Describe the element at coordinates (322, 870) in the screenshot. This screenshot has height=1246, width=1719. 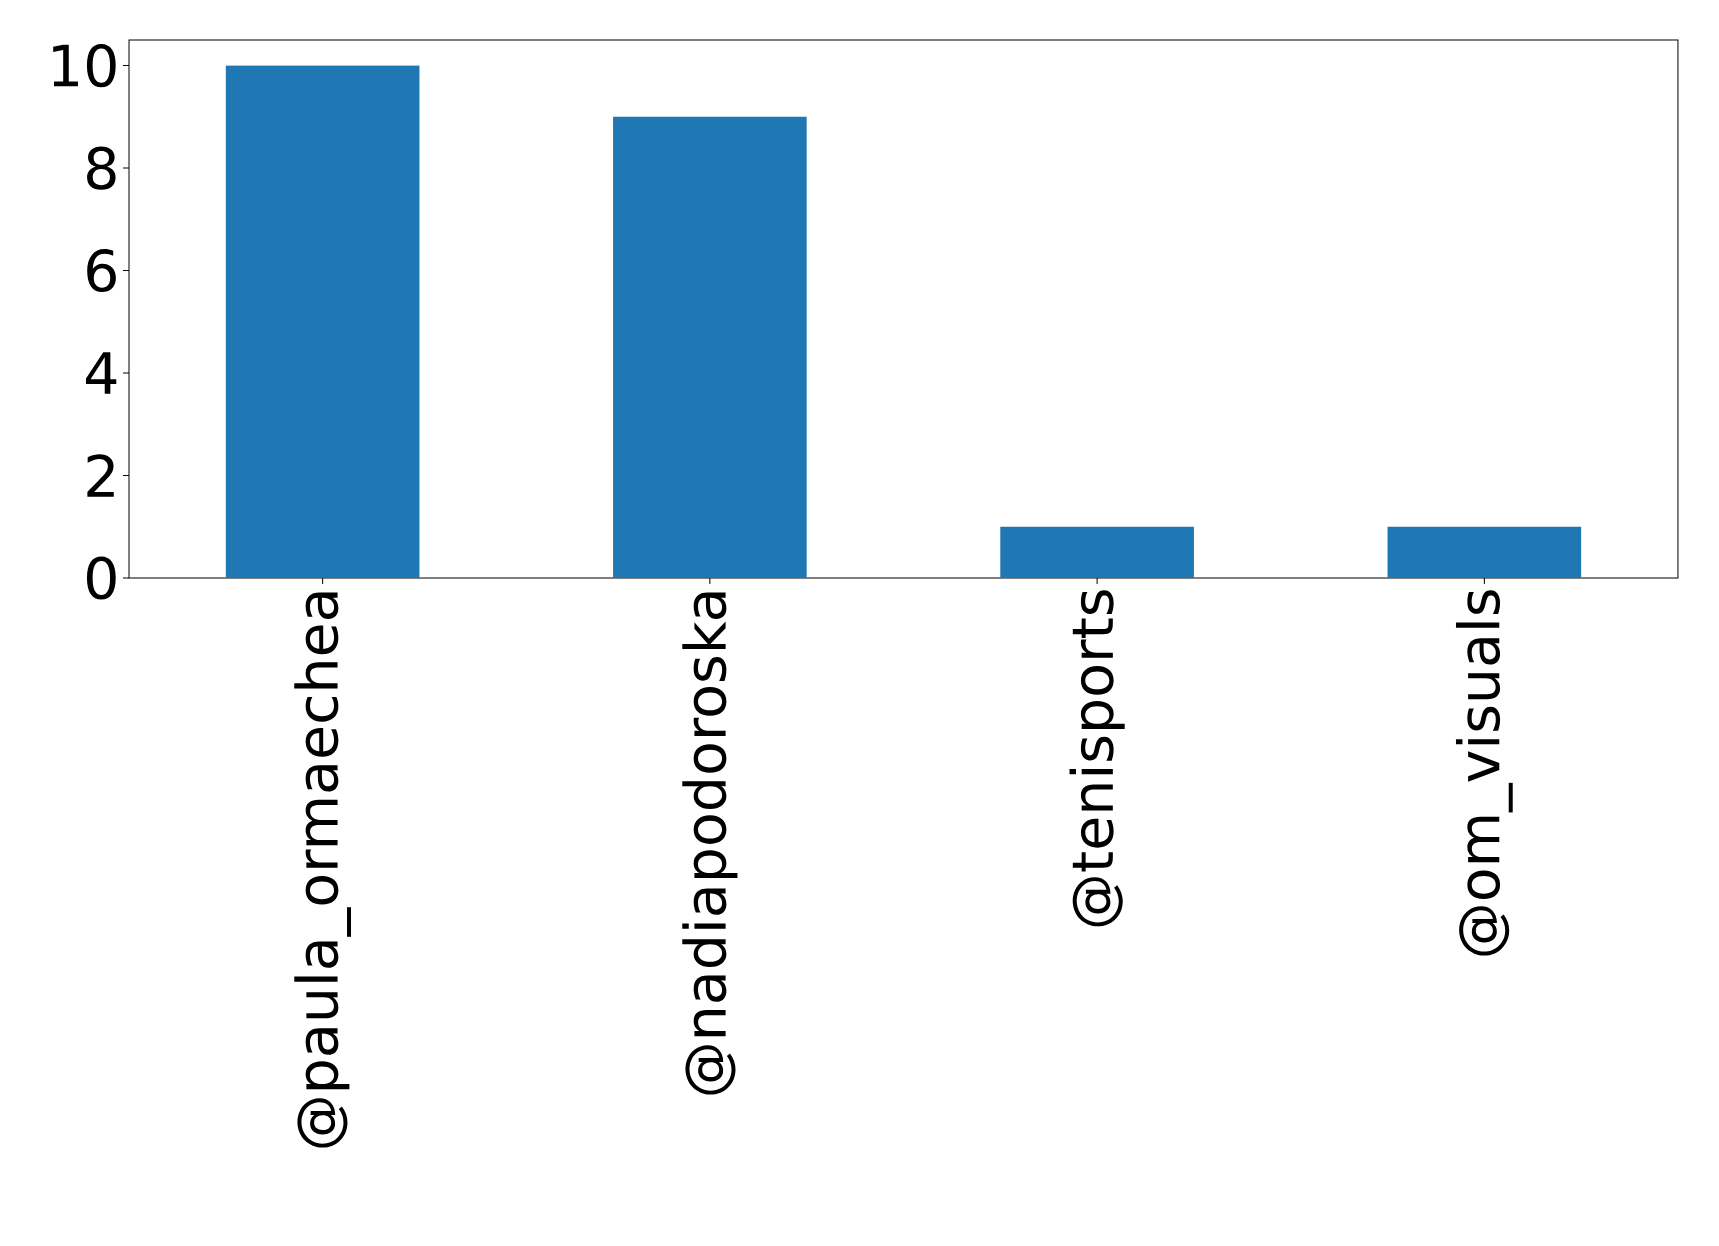
I see `x-tick-label: @paula_ormaechea` at that location.